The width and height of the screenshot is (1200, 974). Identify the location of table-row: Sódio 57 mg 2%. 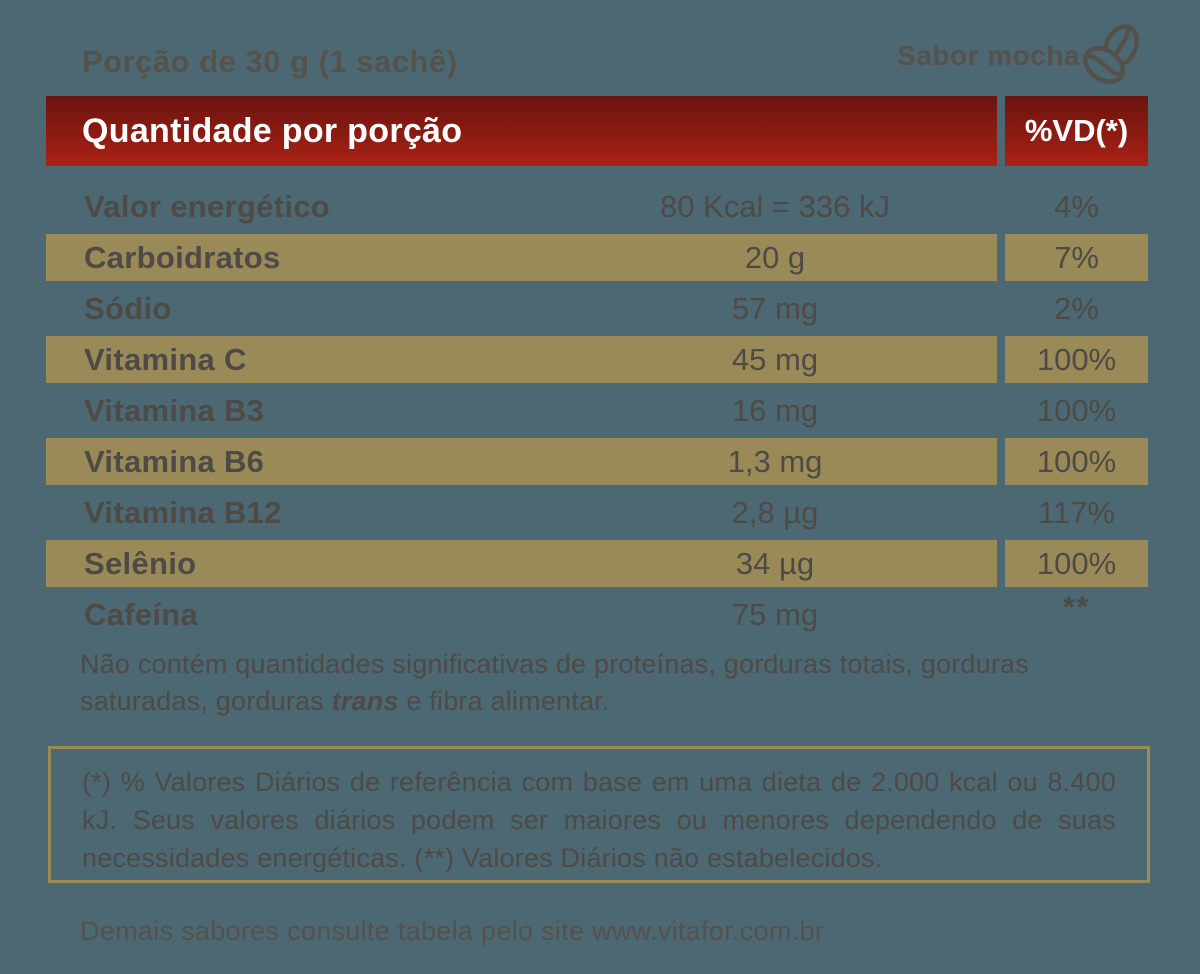
(600, 308).